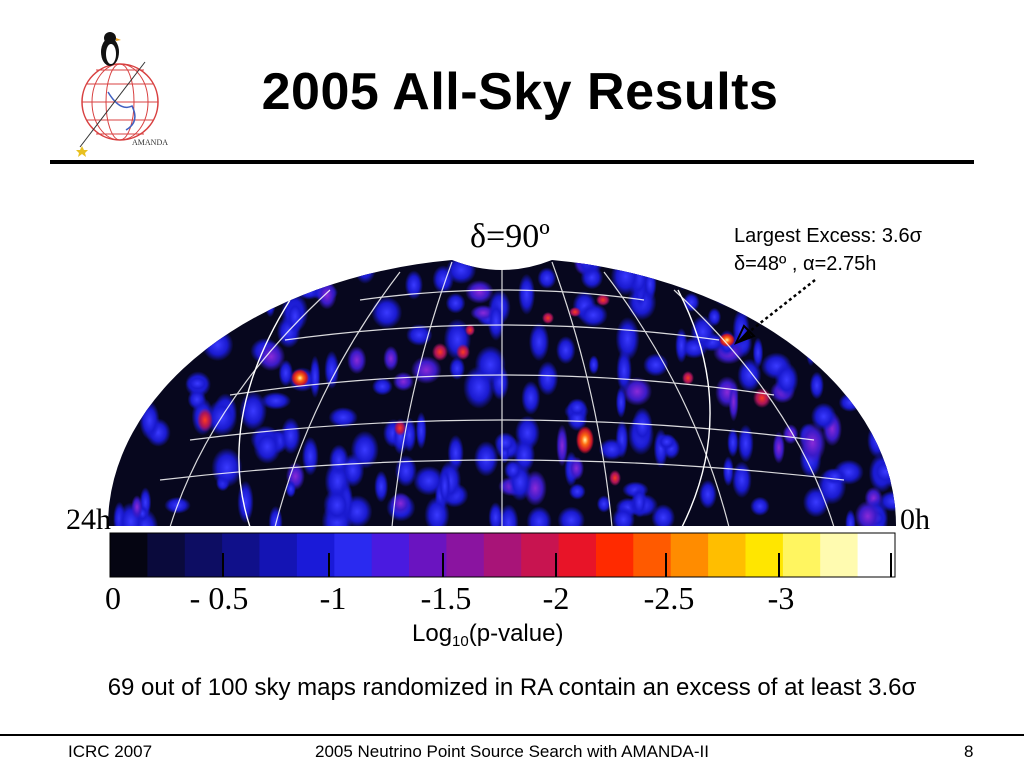  Describe the element at coordinates (110, 751) in the screenshot. I see `footer-conference: ICRC 2007` at that location.